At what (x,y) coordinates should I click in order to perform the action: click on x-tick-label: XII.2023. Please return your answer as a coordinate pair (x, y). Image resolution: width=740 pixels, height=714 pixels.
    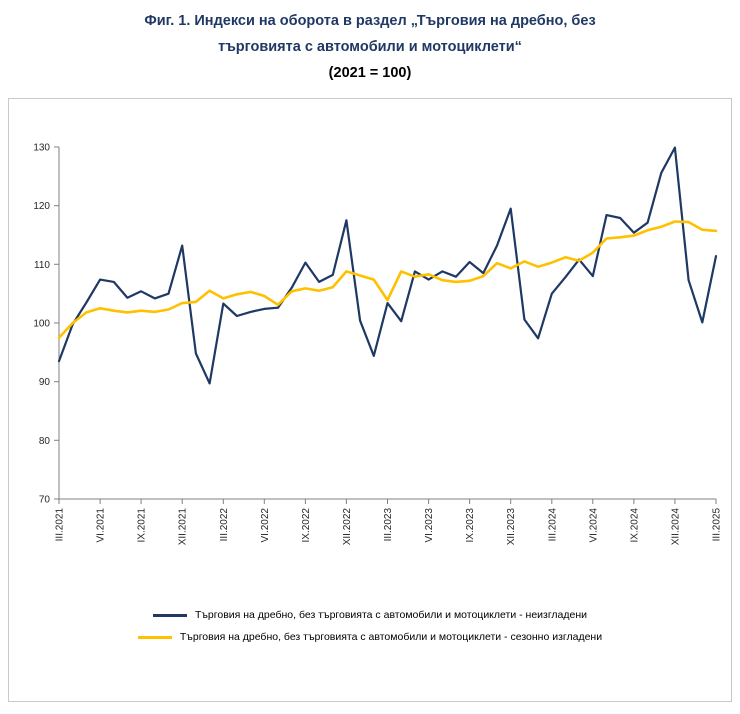
    Looking at the image, I should click on (511, 527).